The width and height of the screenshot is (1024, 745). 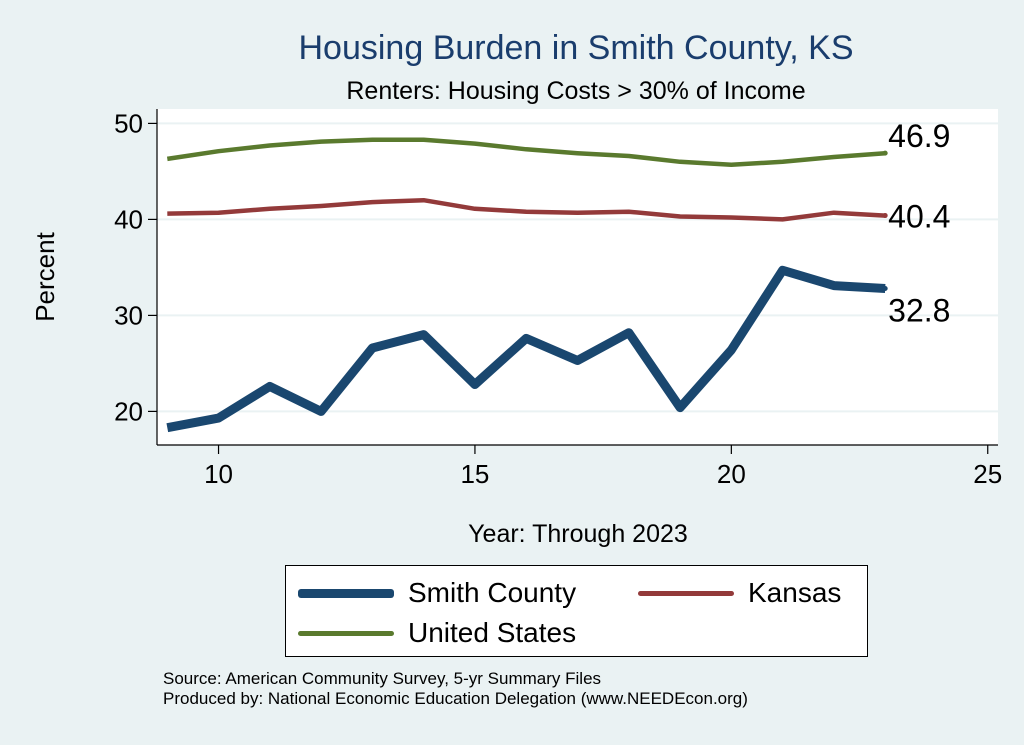 I want to click on y-tick-label-50: 50, so click(x=128, y=123).